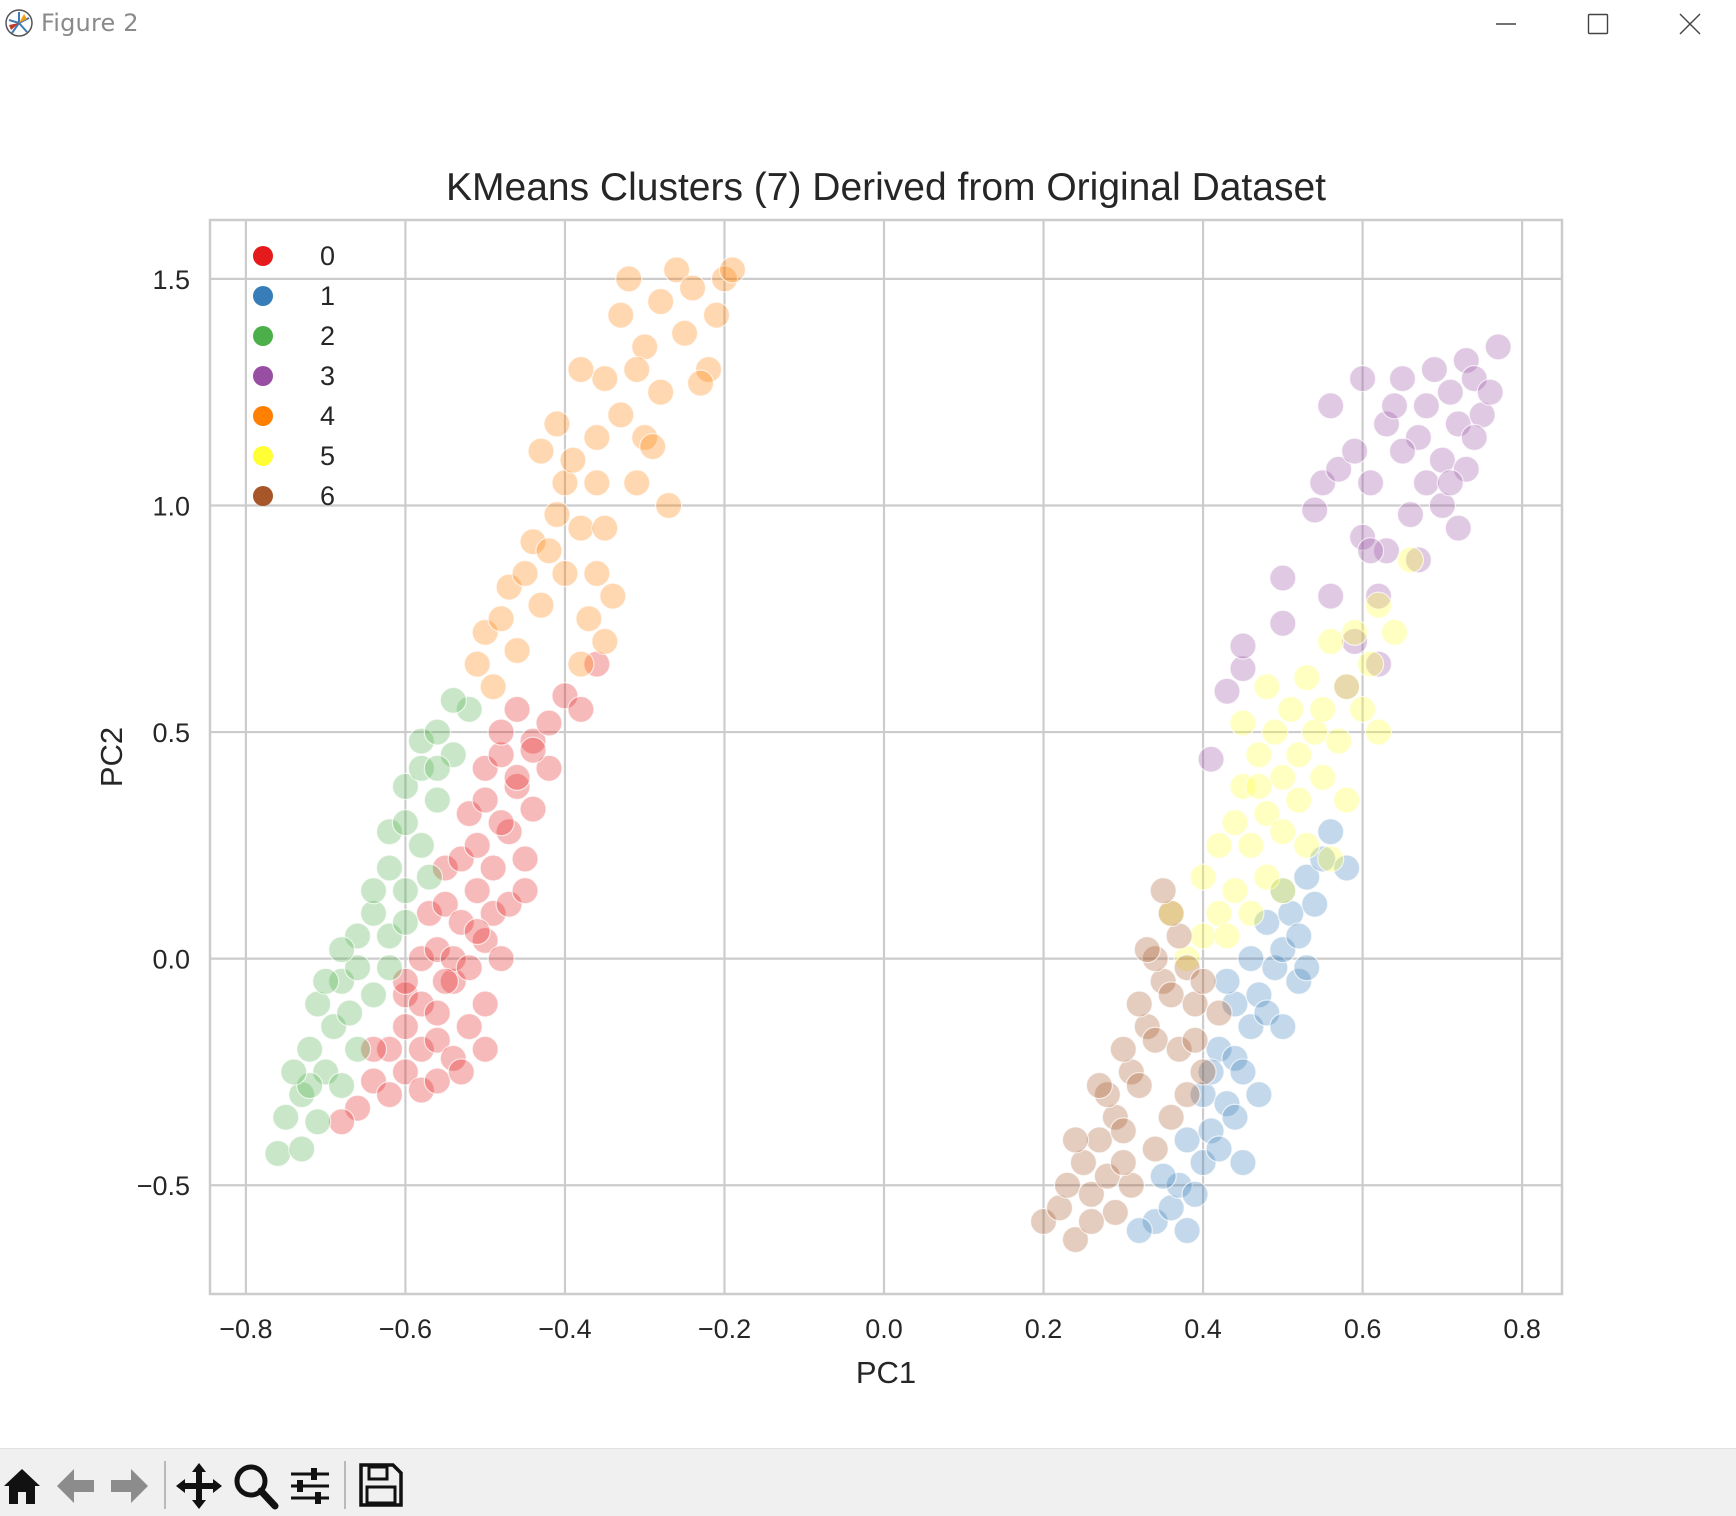 This screenshot has height=1516, width=1736. What do you see at coordinates (171, 280) in the screenshot?
I see `y-tick-label: 1.5` at bounding box center [171, 280].